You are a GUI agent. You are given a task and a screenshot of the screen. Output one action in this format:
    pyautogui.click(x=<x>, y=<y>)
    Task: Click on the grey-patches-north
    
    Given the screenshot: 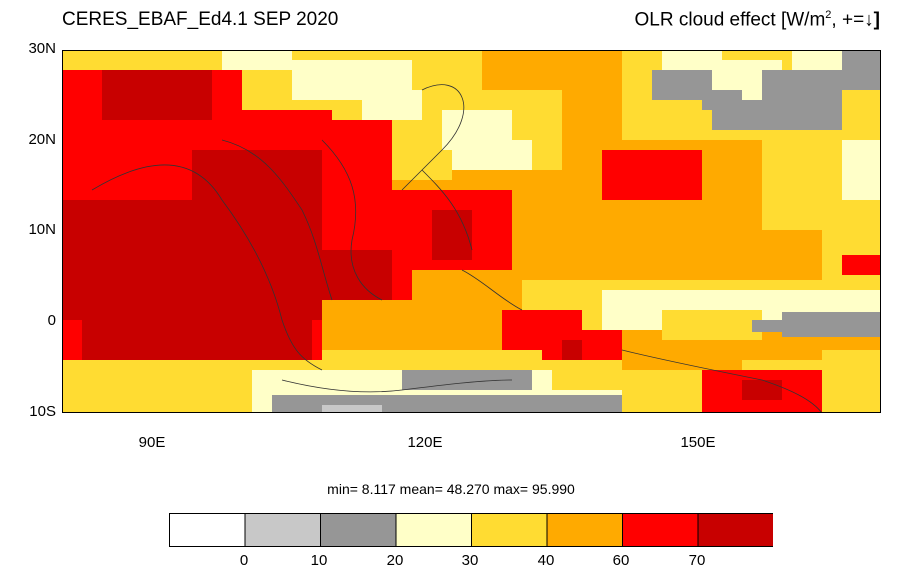 What is the action you would take?
    pyautogui.click(x=766, y=90)
    